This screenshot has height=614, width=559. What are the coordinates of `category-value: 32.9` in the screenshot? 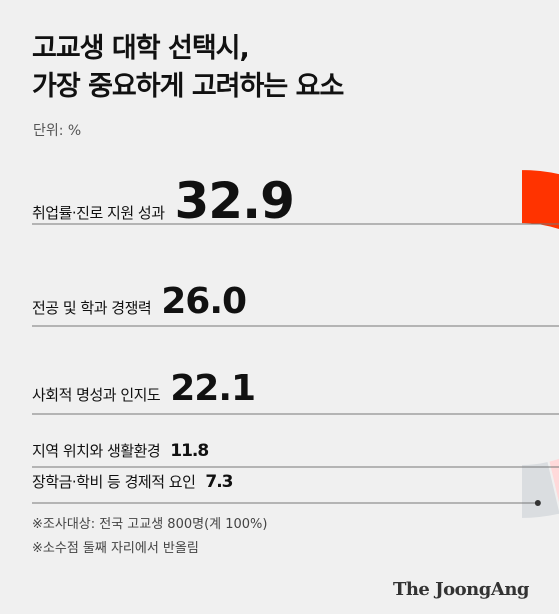 It's located at (234, 201).